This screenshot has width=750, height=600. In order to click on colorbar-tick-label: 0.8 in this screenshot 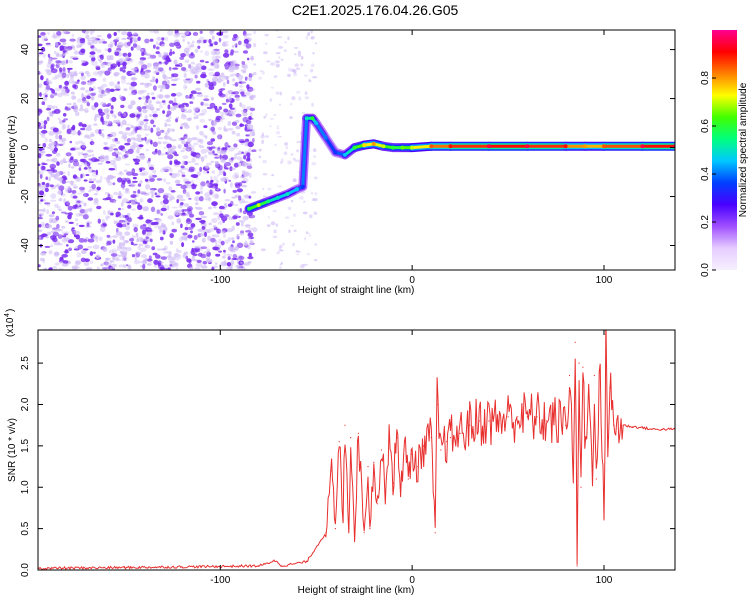, I will do `click(705, 78)`.